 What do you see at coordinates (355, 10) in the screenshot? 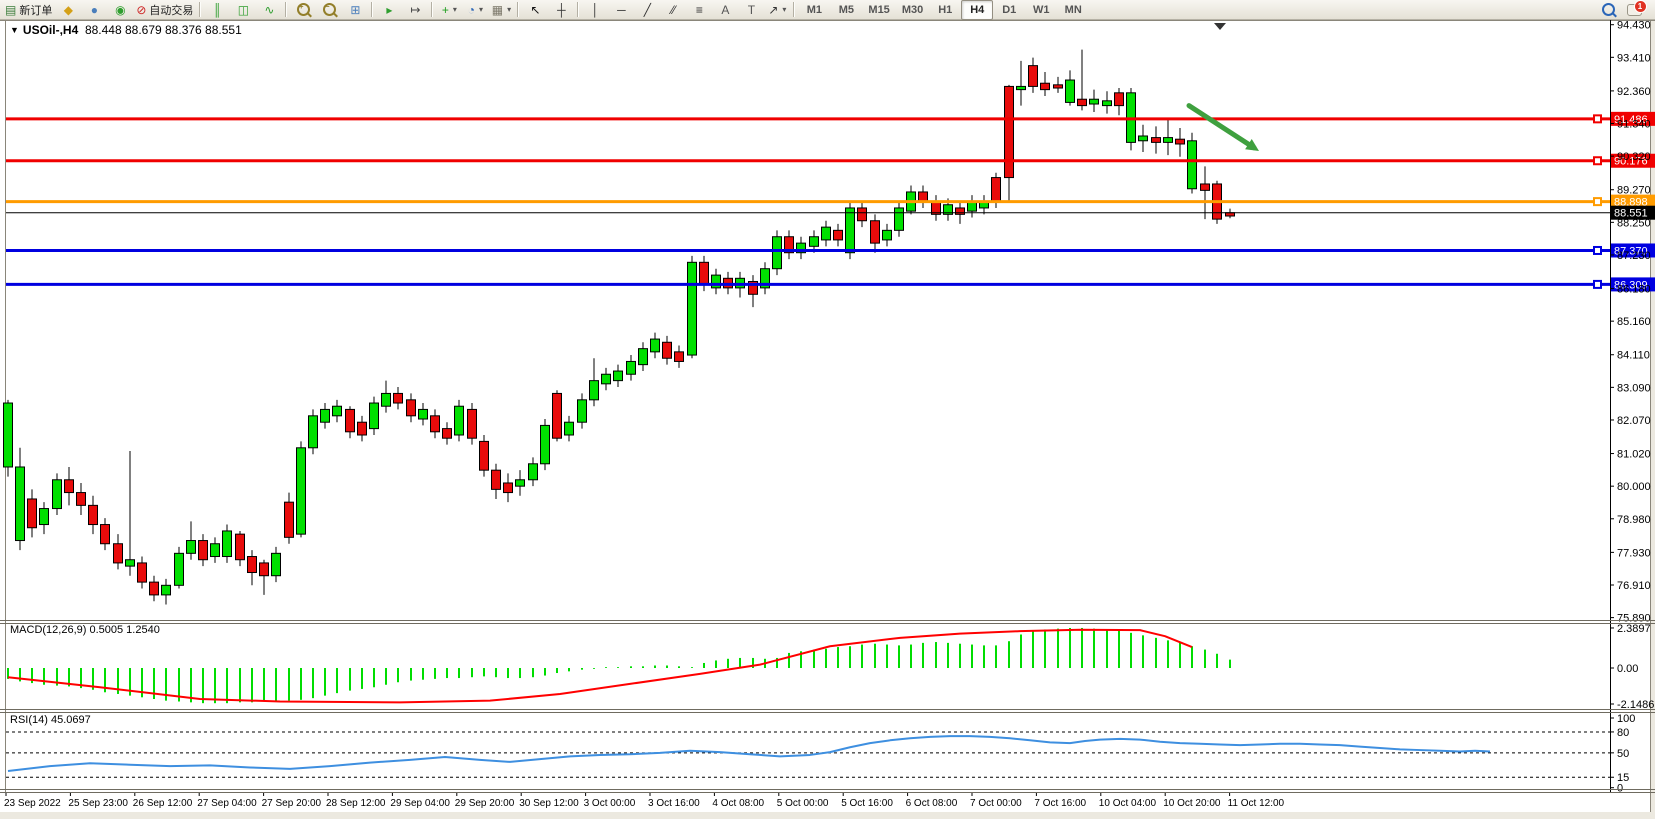
I see `tile-windows-icon: ⊞` at bounding box center [355, 10].